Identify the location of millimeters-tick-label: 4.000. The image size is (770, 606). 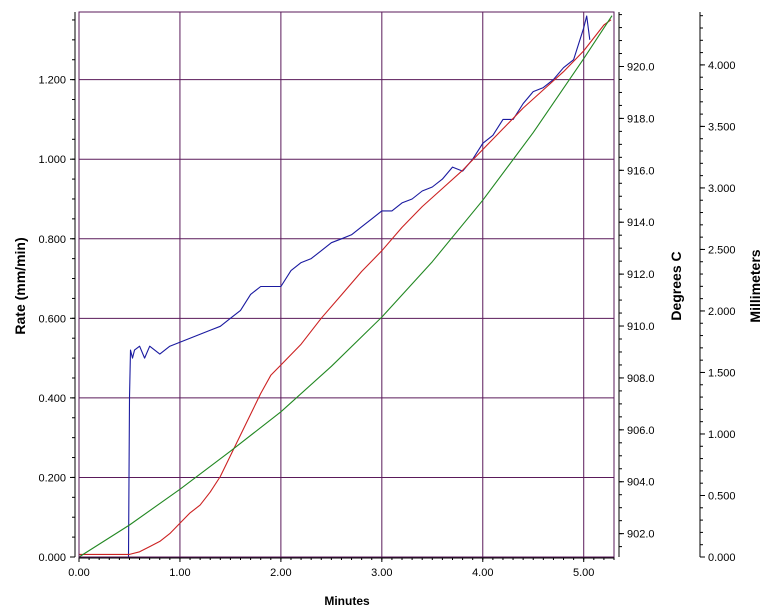
(722, 66).